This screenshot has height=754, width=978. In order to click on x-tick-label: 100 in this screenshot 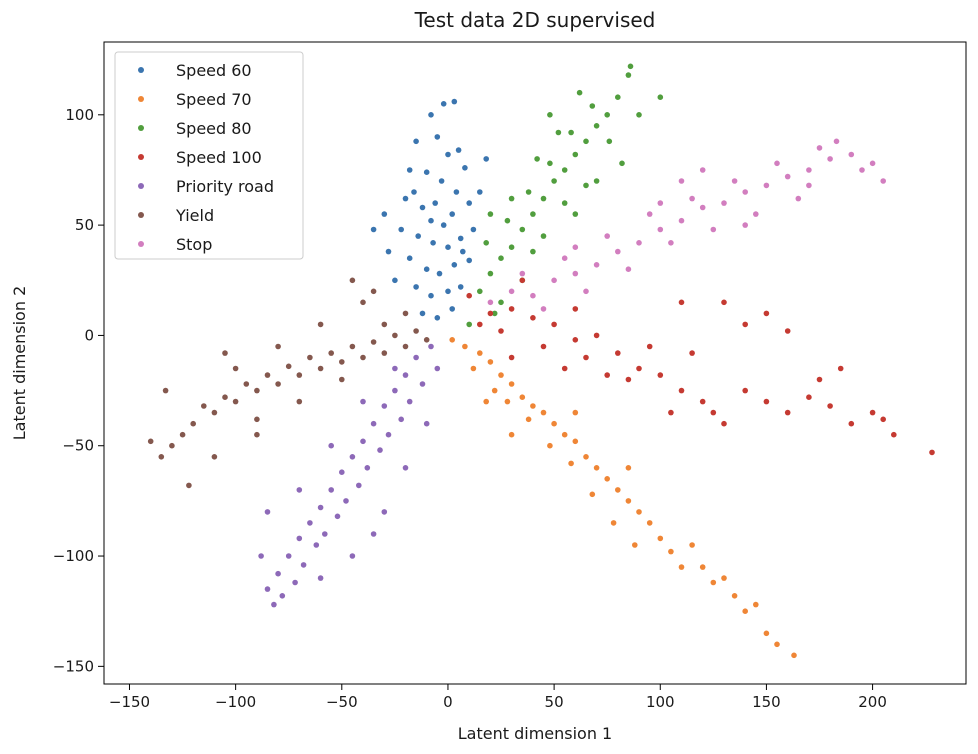, I will do `click(660, 702)`.